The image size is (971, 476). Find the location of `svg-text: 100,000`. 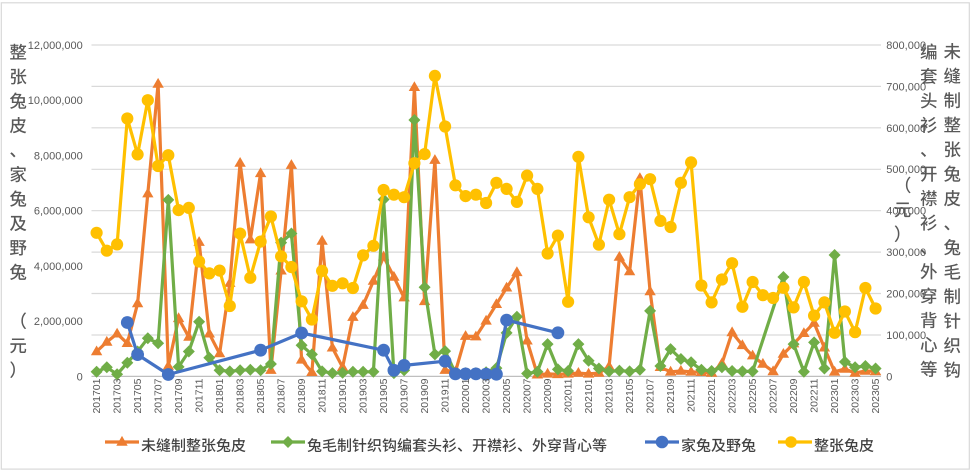

svg-text: 100,000 is located at coordinates (906, 336).